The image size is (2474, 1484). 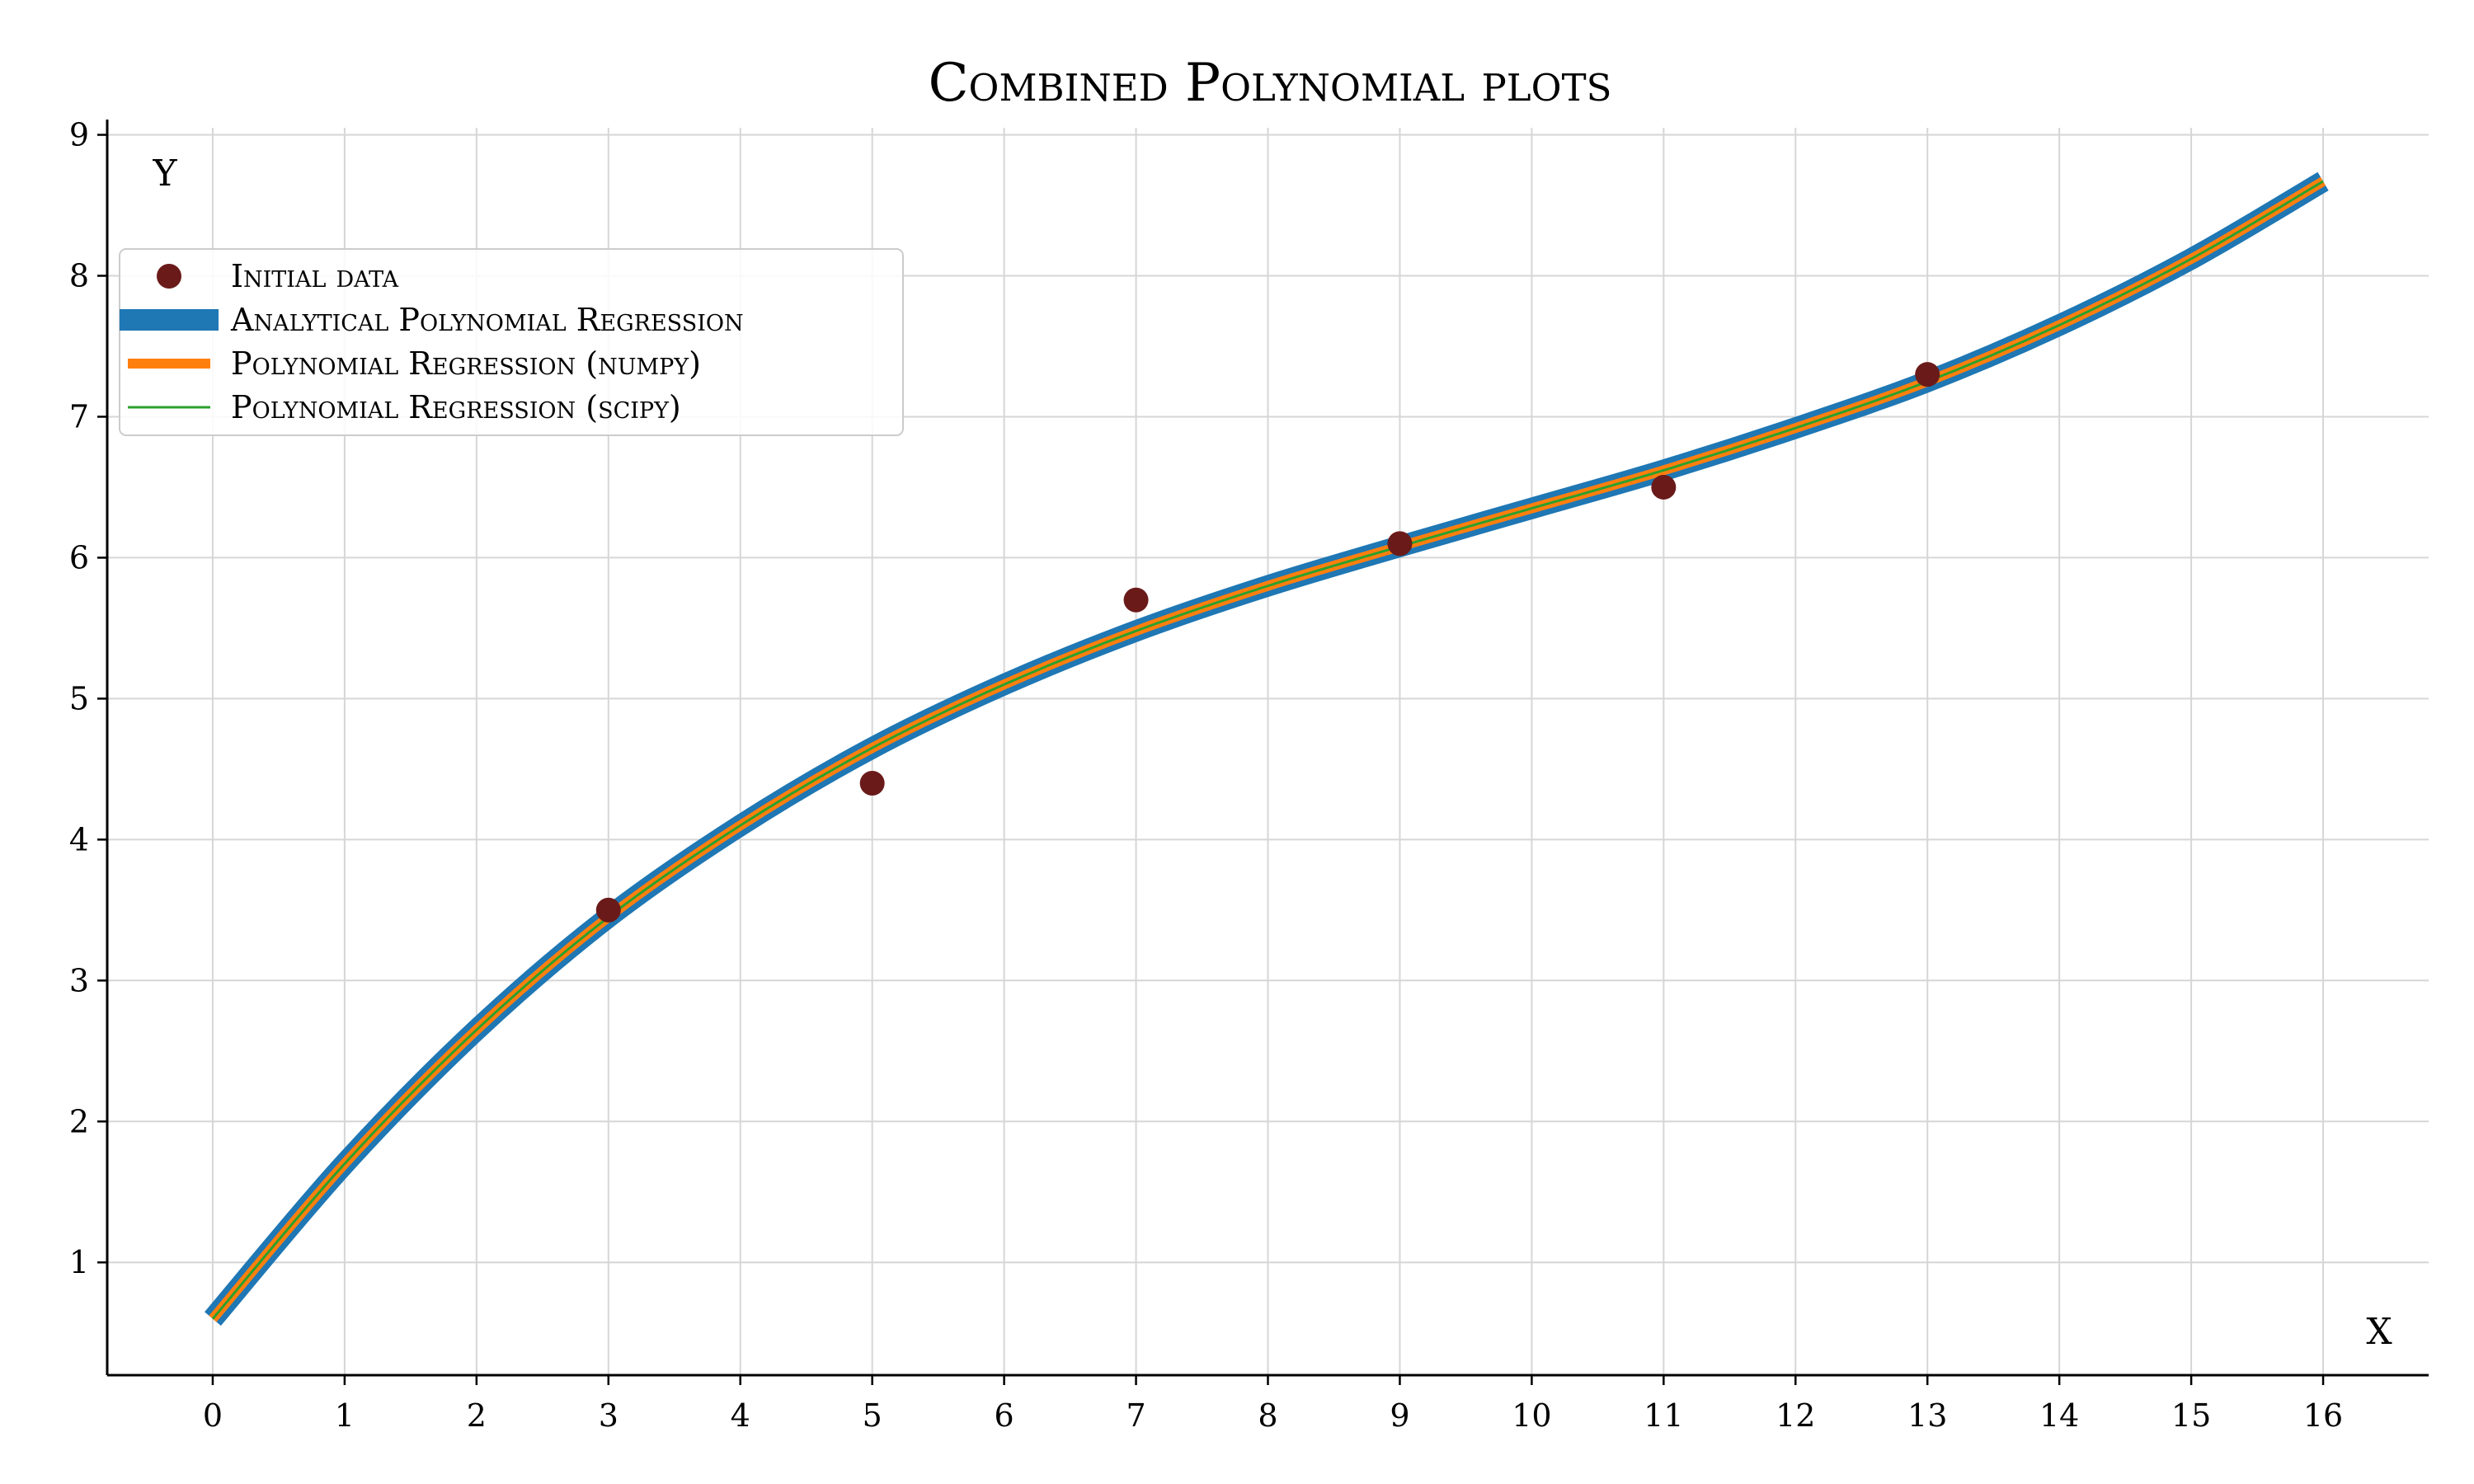 I want to click on y-tick-label-5: 5, so click(x=79, y=698).